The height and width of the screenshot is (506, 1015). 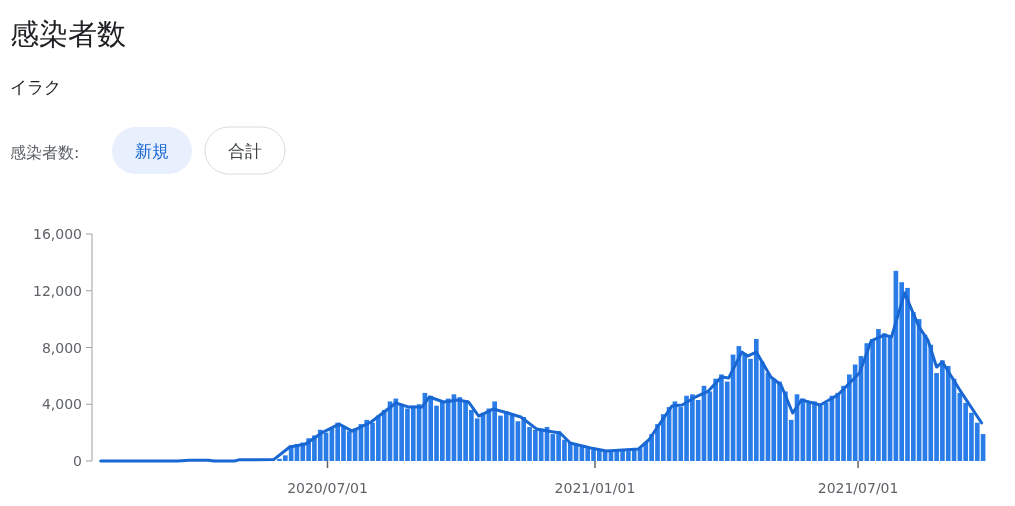 What do you see at coordinates (77, 461) in the screenshot?
I see `y-tick-label: 0` at bounding box center [77, 461].